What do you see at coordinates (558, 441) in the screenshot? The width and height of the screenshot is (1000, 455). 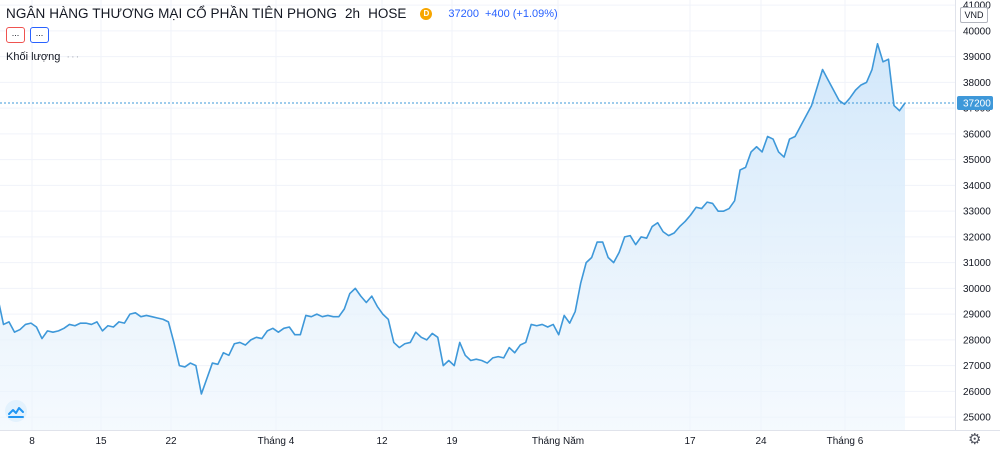 I see `time-axis-tick-label: Tháng Năm` at bounding box center [558, 441].